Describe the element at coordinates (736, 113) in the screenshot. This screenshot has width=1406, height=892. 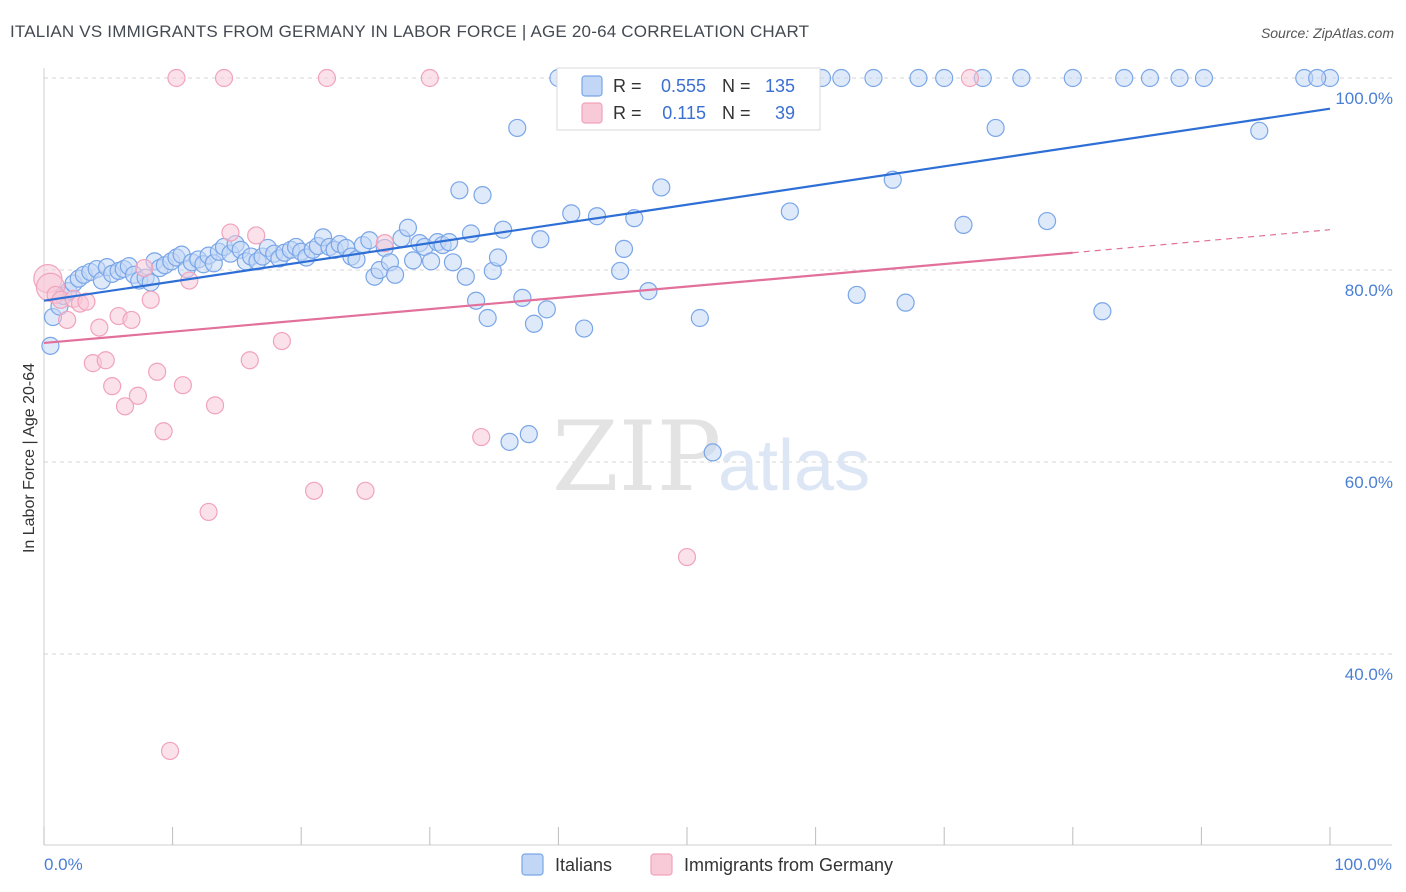
I see `stats-n-label: N =` at that location.